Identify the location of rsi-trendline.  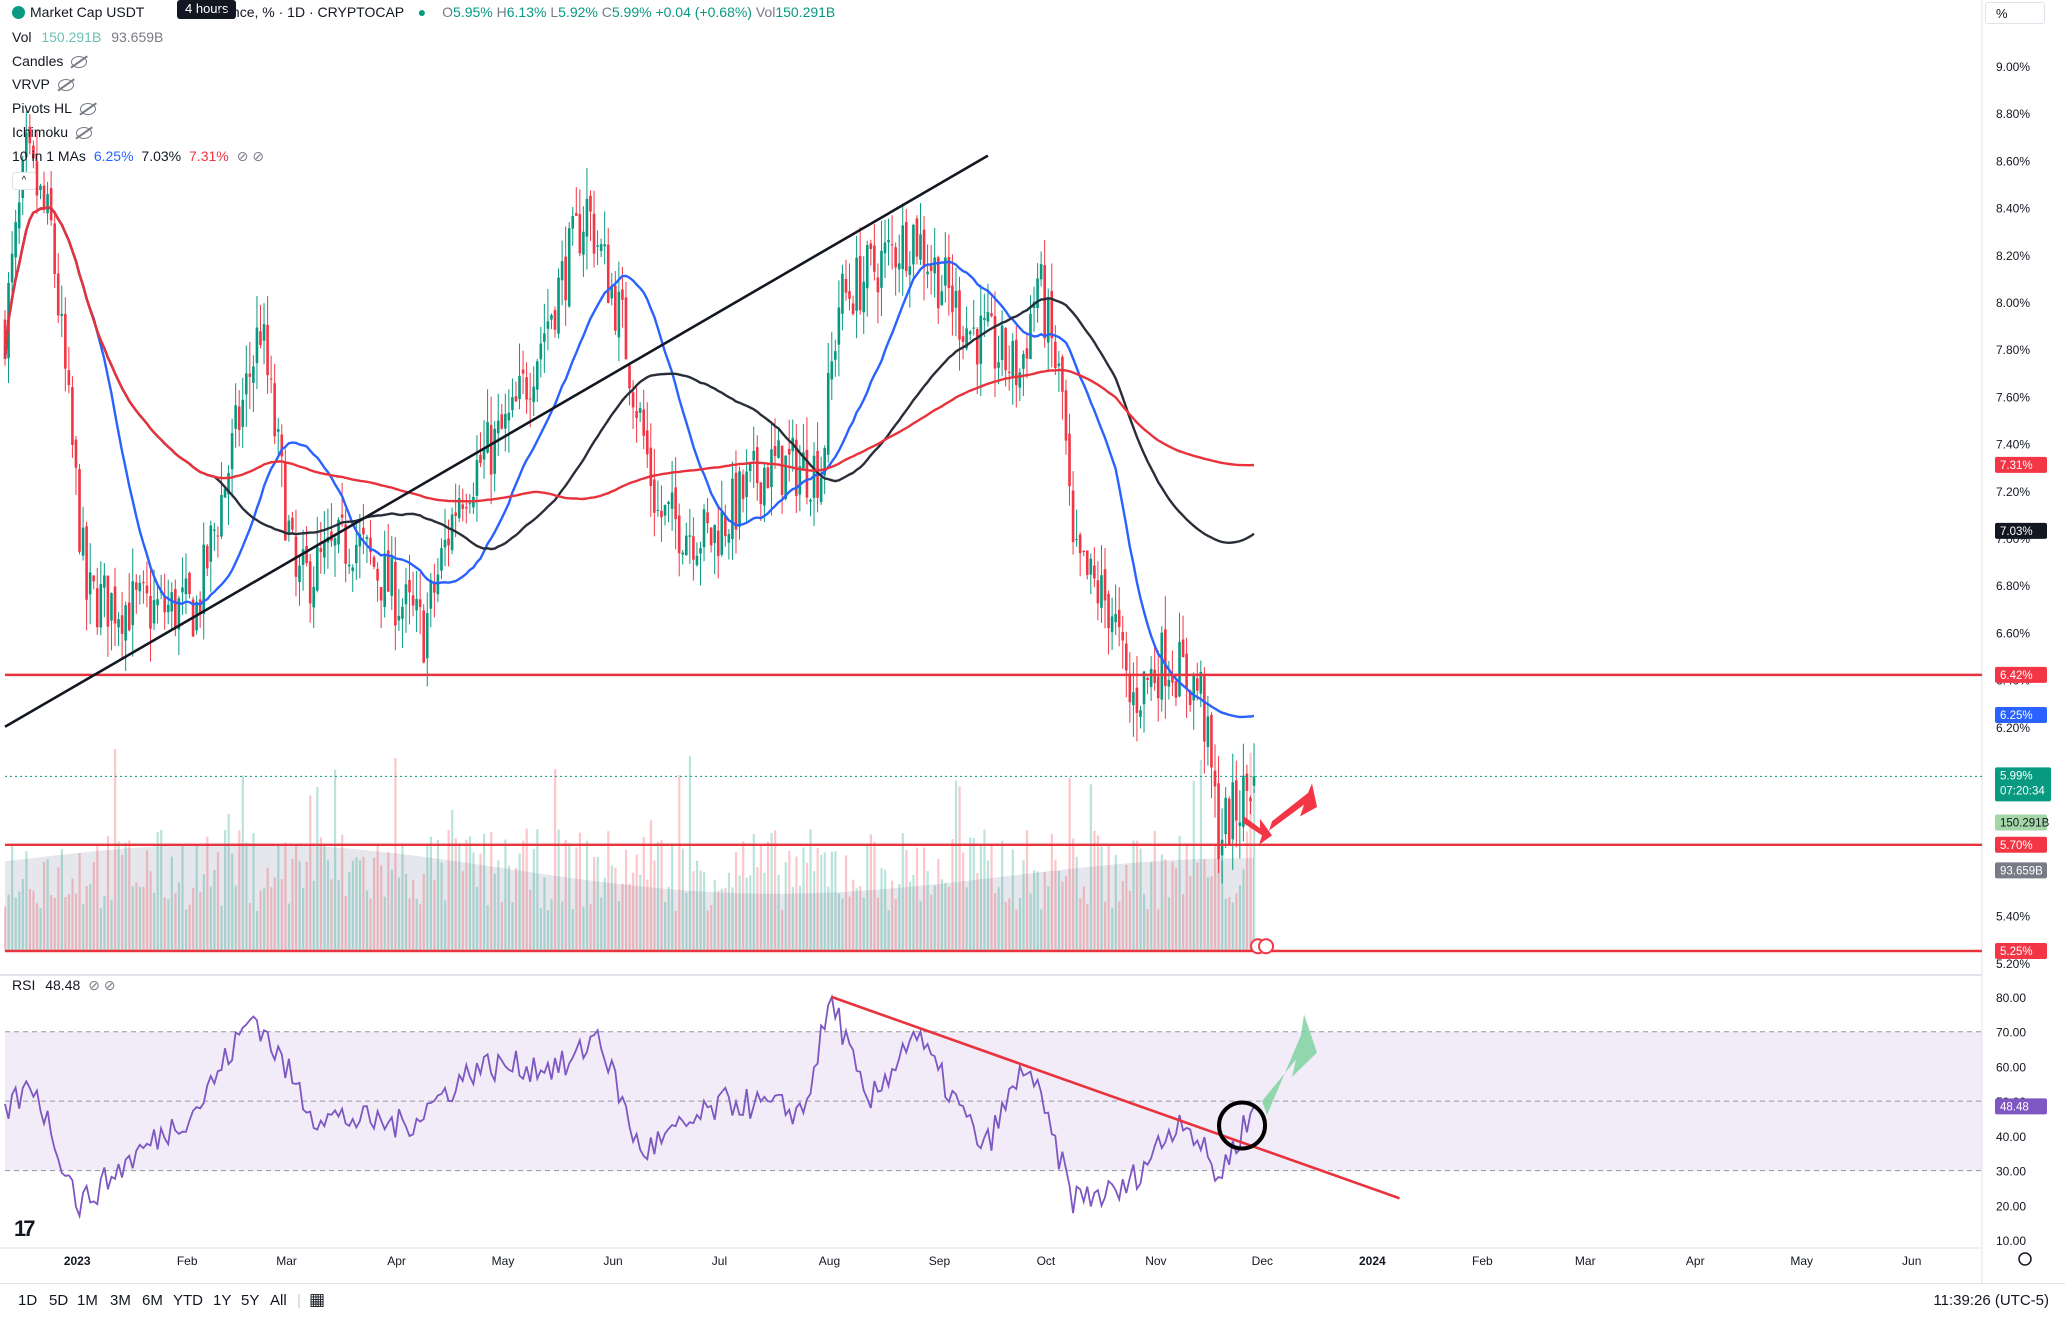
(1115, 1097).